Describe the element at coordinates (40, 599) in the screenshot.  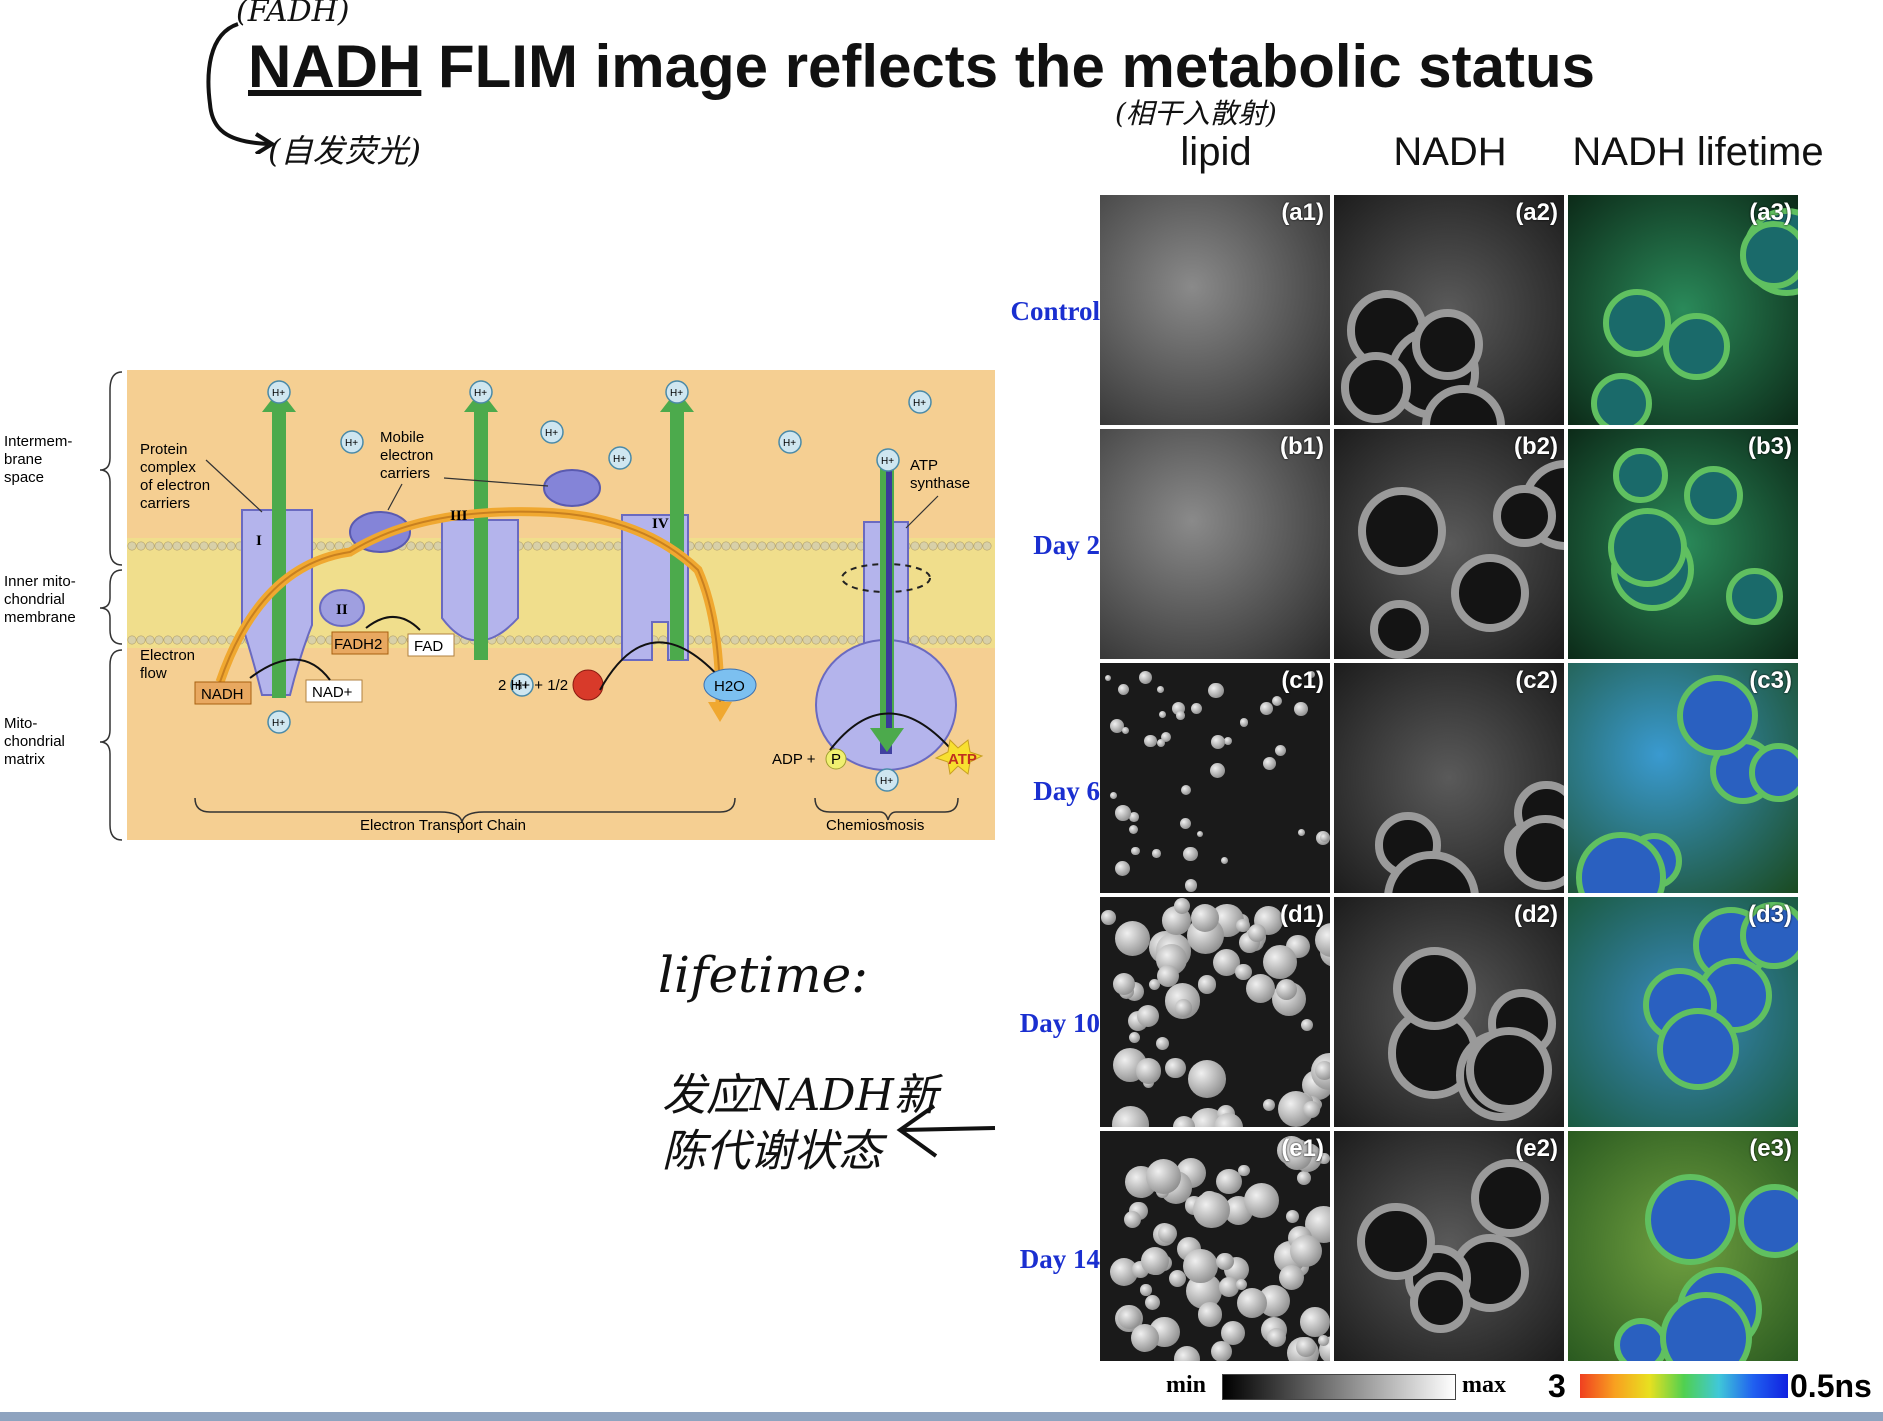
I see `region-label-inner-membrane: Inner mito-chondrial membrane` at that location.